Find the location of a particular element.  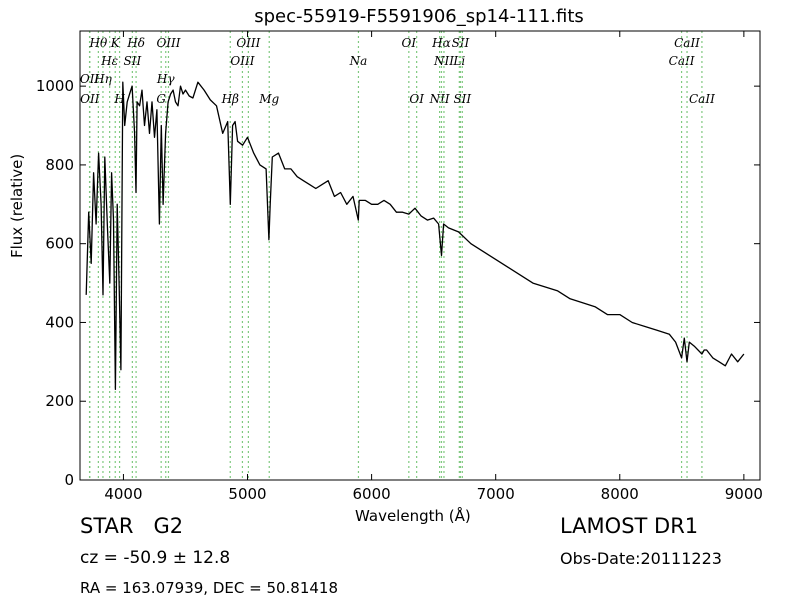

chart-title: spec-55919-F5591906_sp14-111.fits is located at coordinates (419, 16).